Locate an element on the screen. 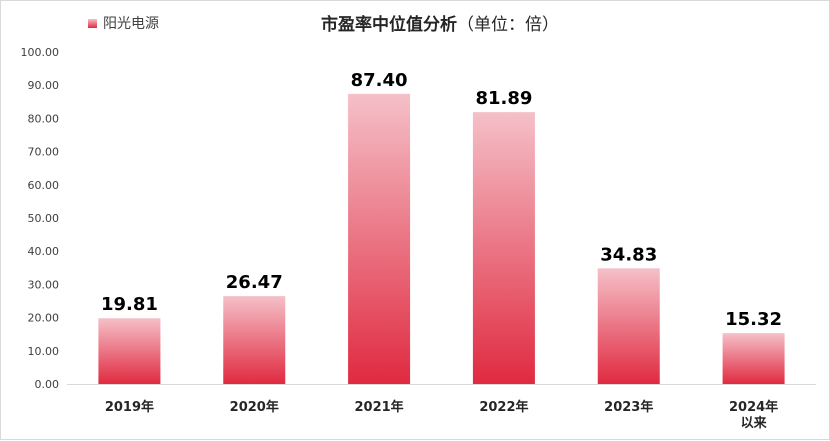 Image resolution: width=830 pixels, height=441 pixels. x-tick-label: 2020年 is located at coordinates (254, 407).